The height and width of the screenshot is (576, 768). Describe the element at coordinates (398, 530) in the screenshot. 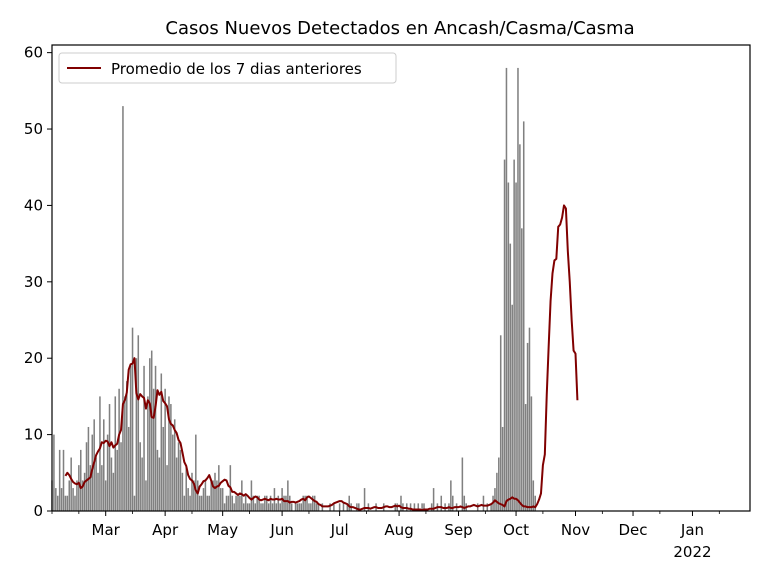

I see `x-tick-label: Aug` at that location.